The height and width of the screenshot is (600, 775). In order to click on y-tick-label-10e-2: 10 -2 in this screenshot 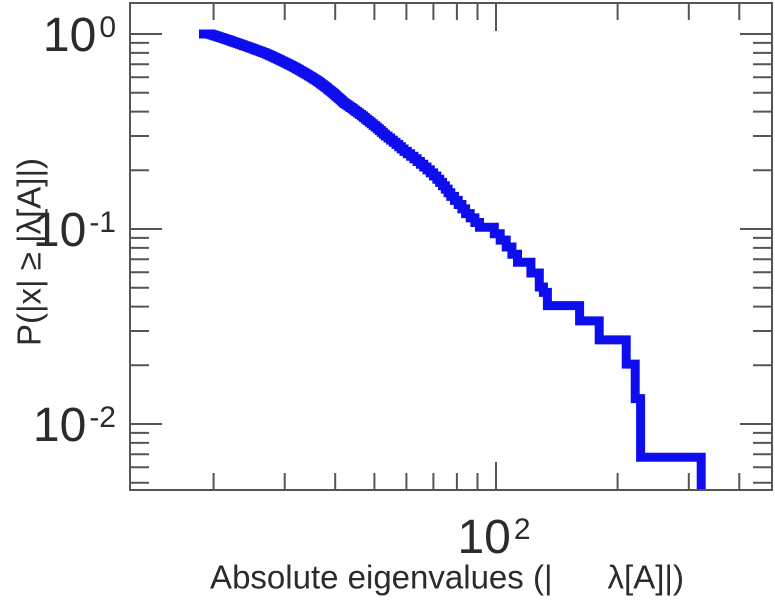, I will do `click(74, 426)`.